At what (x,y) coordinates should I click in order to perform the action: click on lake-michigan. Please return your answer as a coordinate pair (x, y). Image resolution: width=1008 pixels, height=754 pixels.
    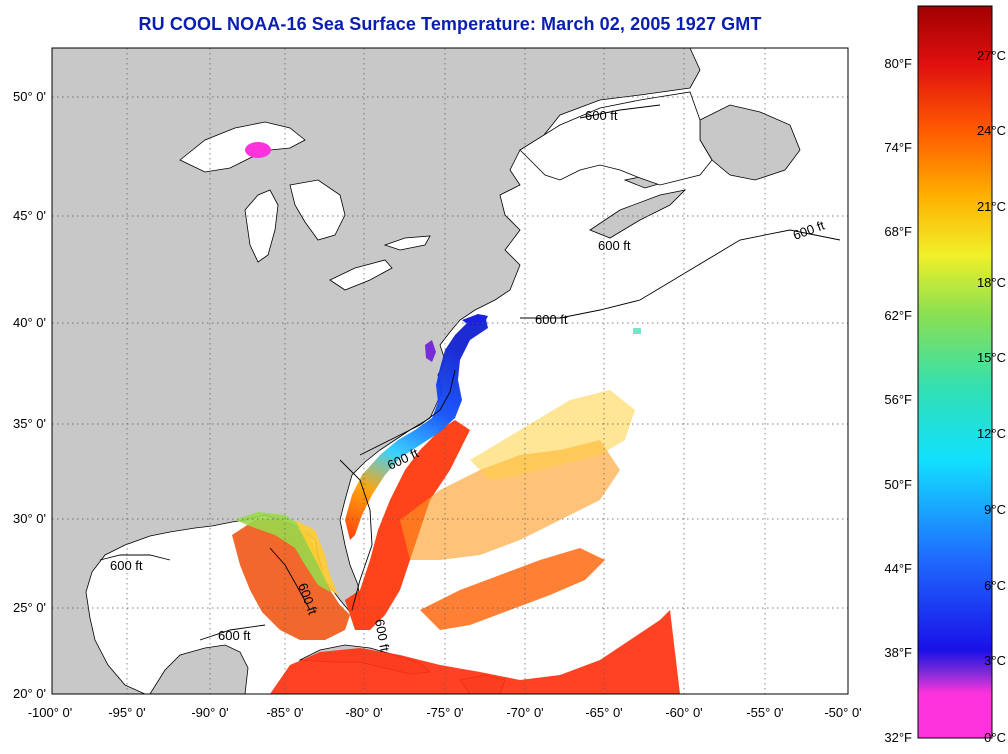
    Looking at the image, I should click on (261, 226).